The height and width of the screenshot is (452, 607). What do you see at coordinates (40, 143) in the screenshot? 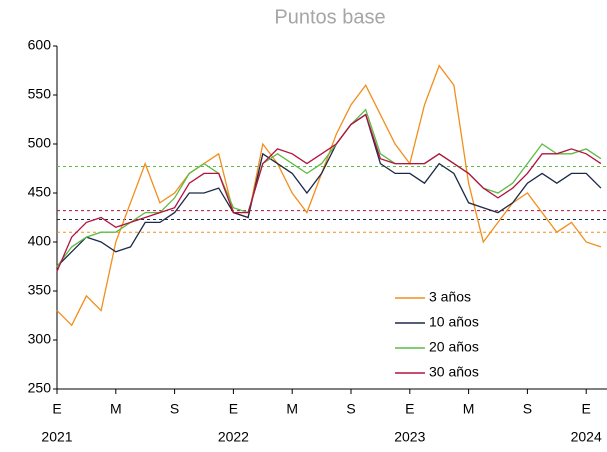
I see `y-tick-label: 500` at bounding box center [40, 143].